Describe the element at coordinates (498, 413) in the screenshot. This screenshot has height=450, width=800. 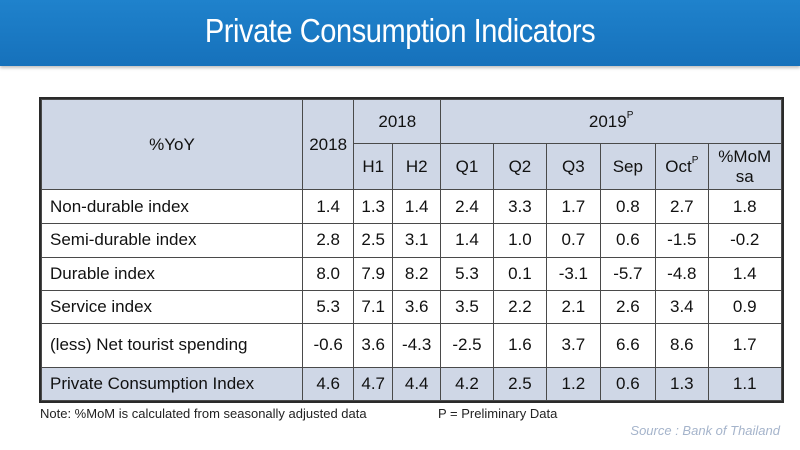
I see `footnote-preliminary: P = Preliminary Data` at that location.